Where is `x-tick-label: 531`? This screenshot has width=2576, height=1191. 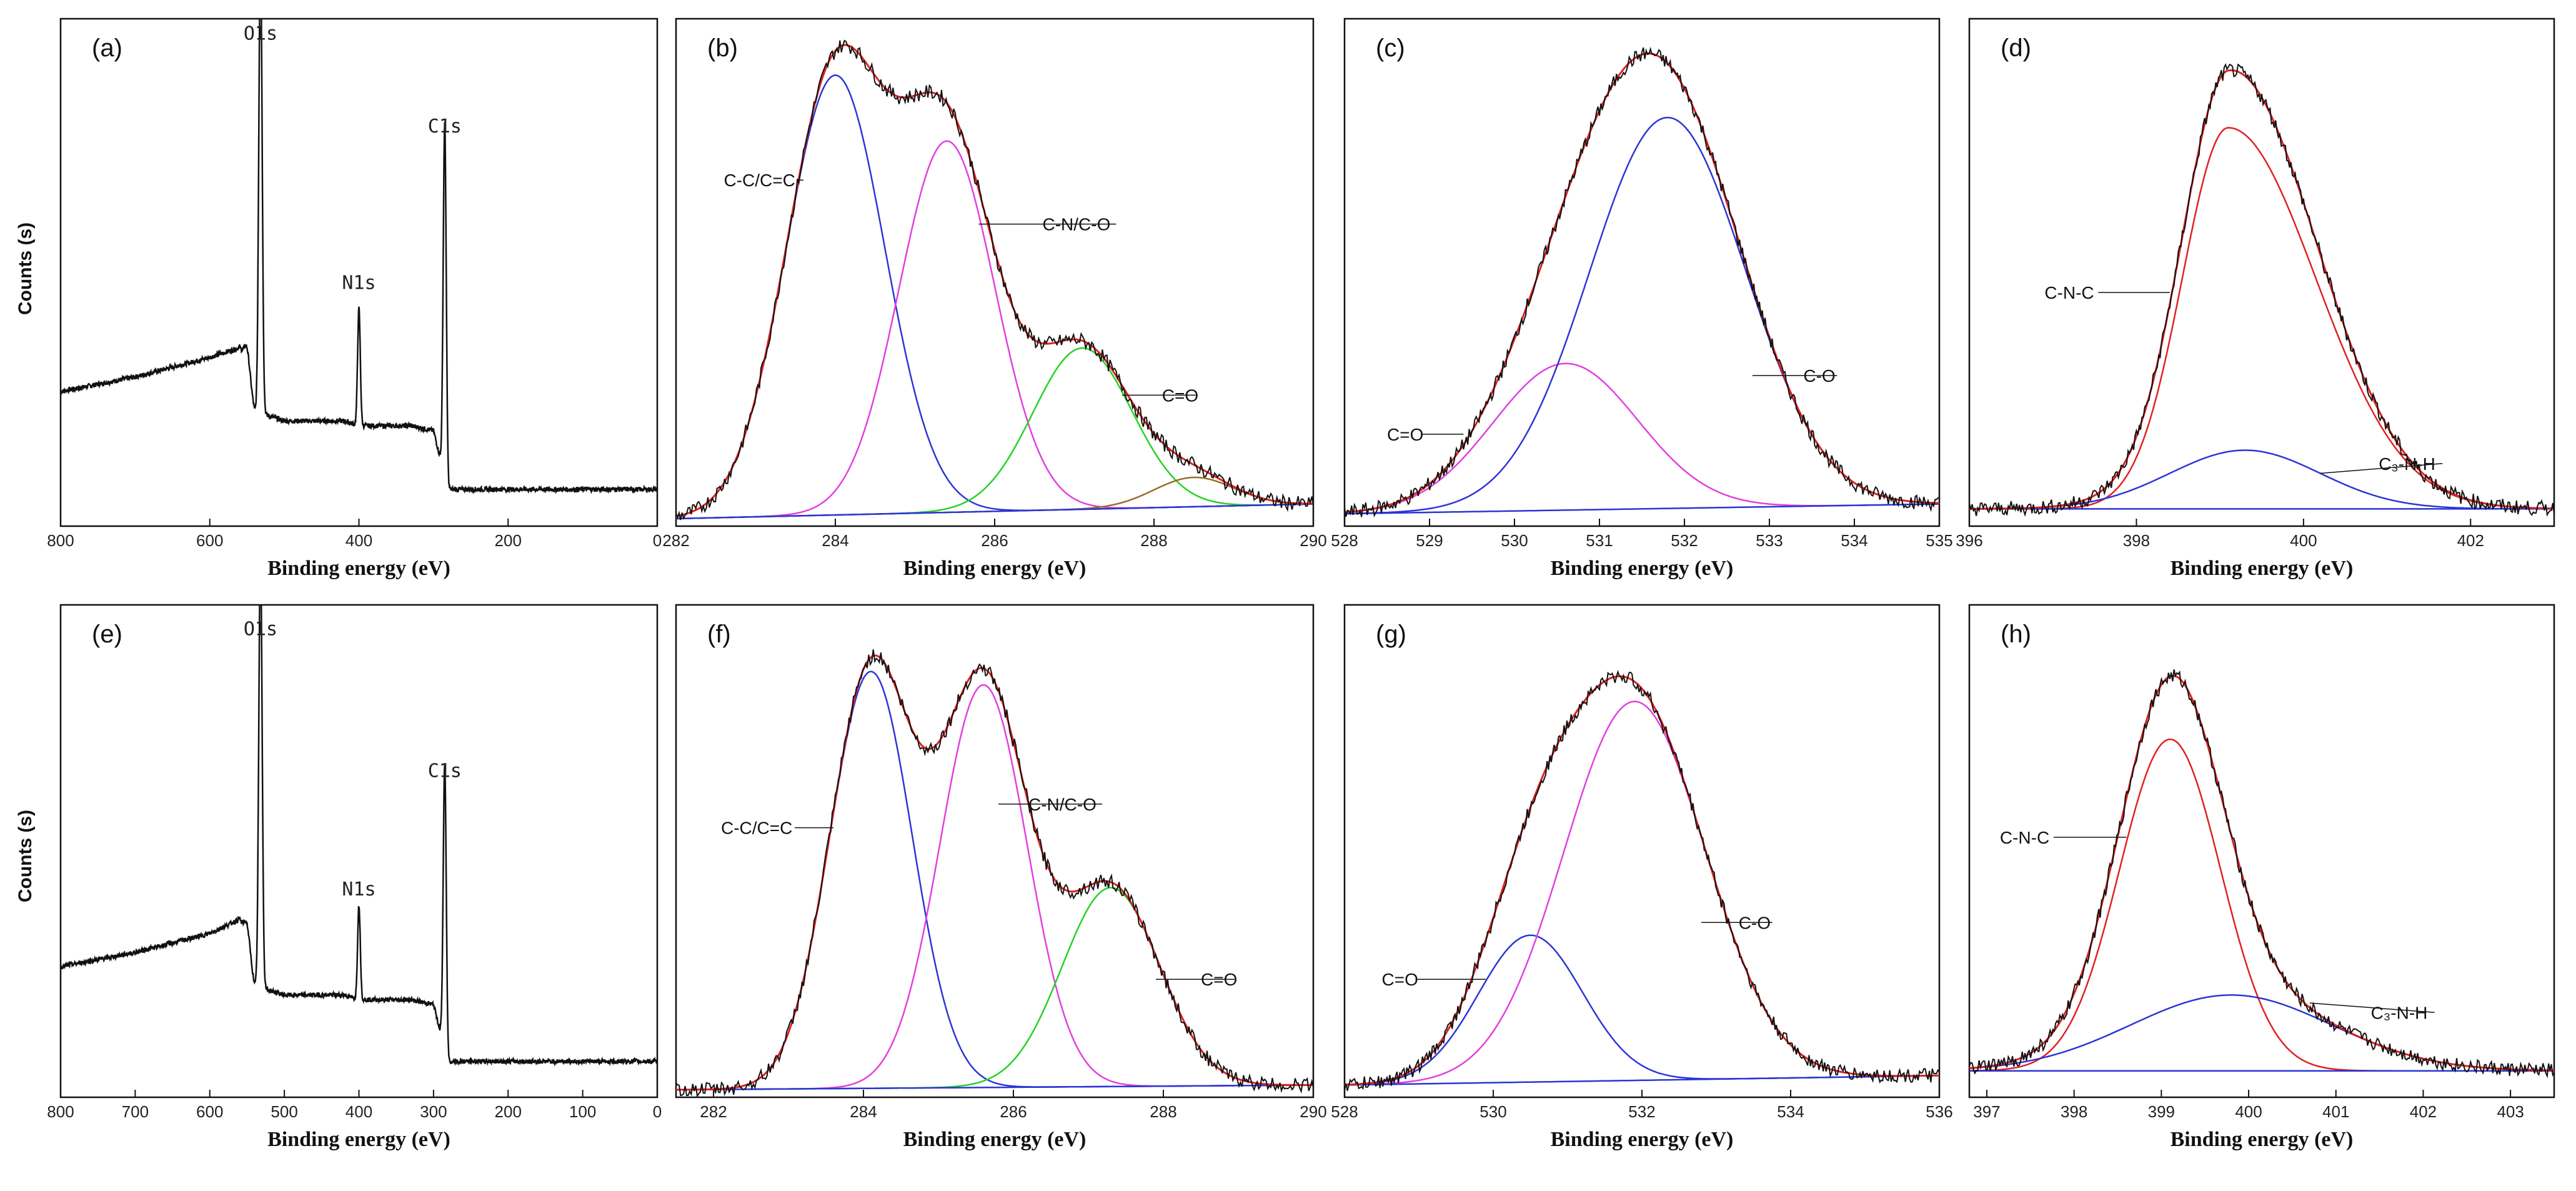
x-tick-label: 531 is located at coordinates (1599, 540).